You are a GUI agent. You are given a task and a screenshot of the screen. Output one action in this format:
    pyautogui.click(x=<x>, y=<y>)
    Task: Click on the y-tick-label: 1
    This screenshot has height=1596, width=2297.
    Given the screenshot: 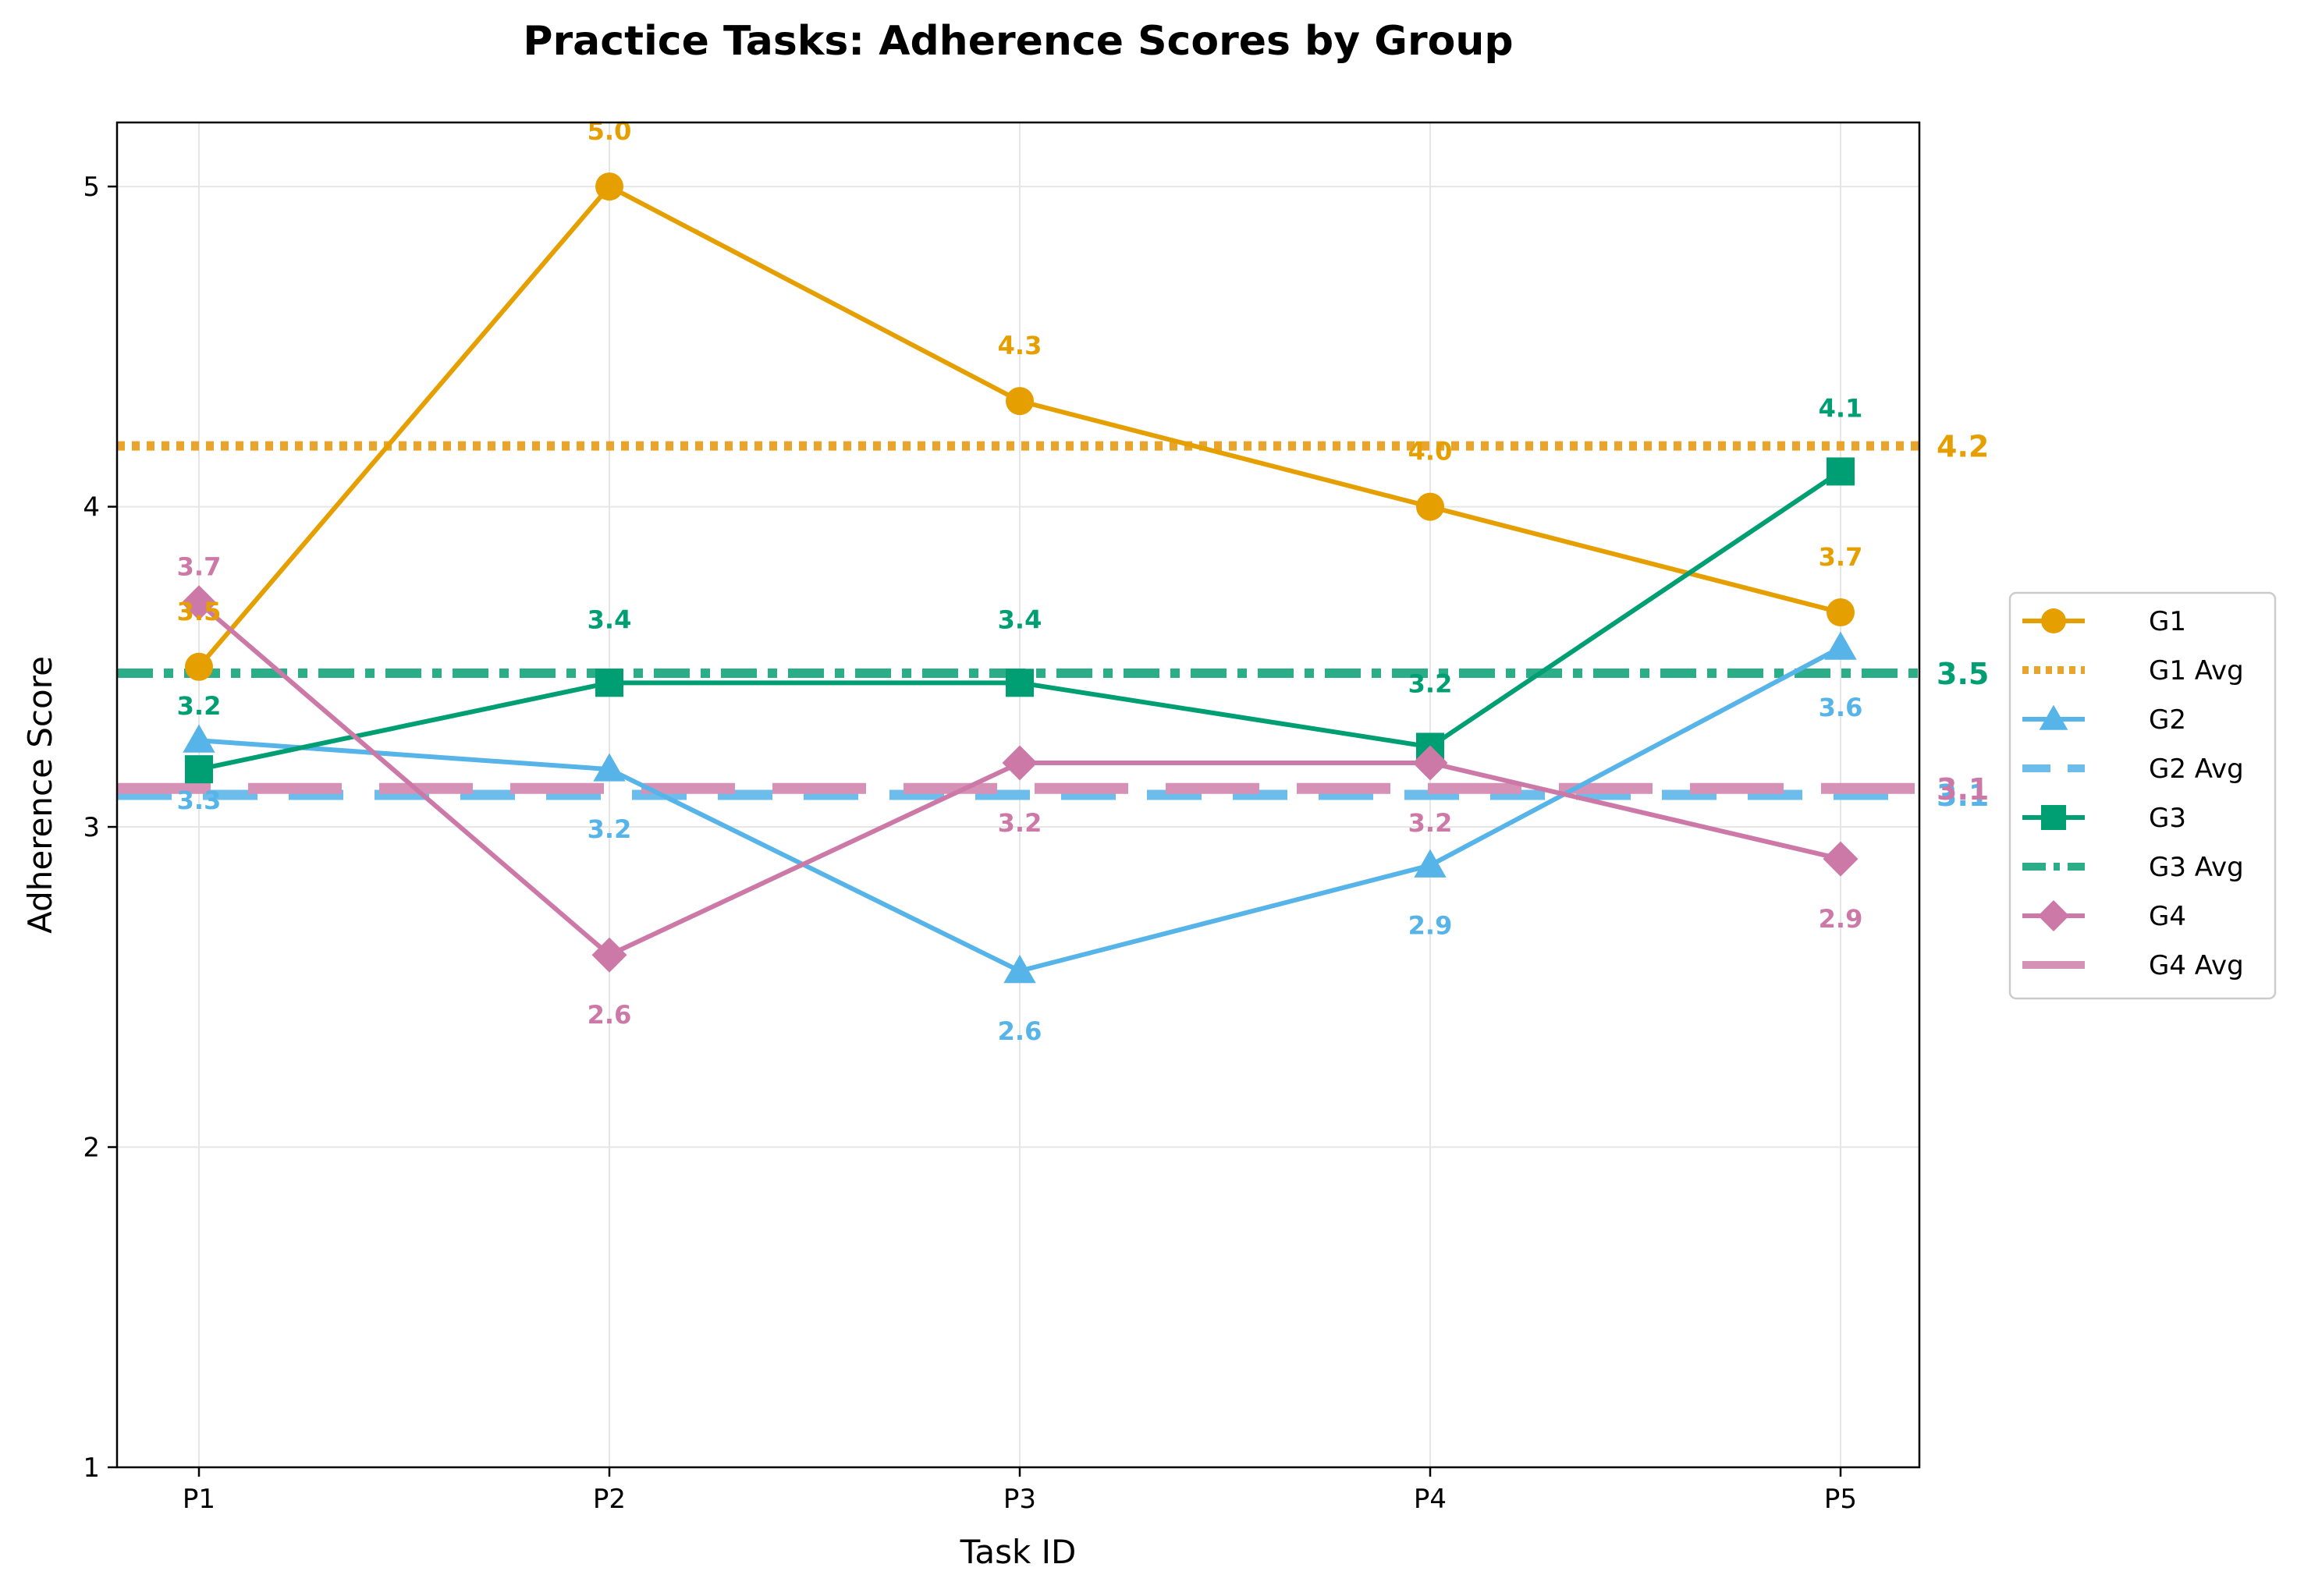 What is the action you would take?
    pyautogui.click(x=91, y=1468)
    